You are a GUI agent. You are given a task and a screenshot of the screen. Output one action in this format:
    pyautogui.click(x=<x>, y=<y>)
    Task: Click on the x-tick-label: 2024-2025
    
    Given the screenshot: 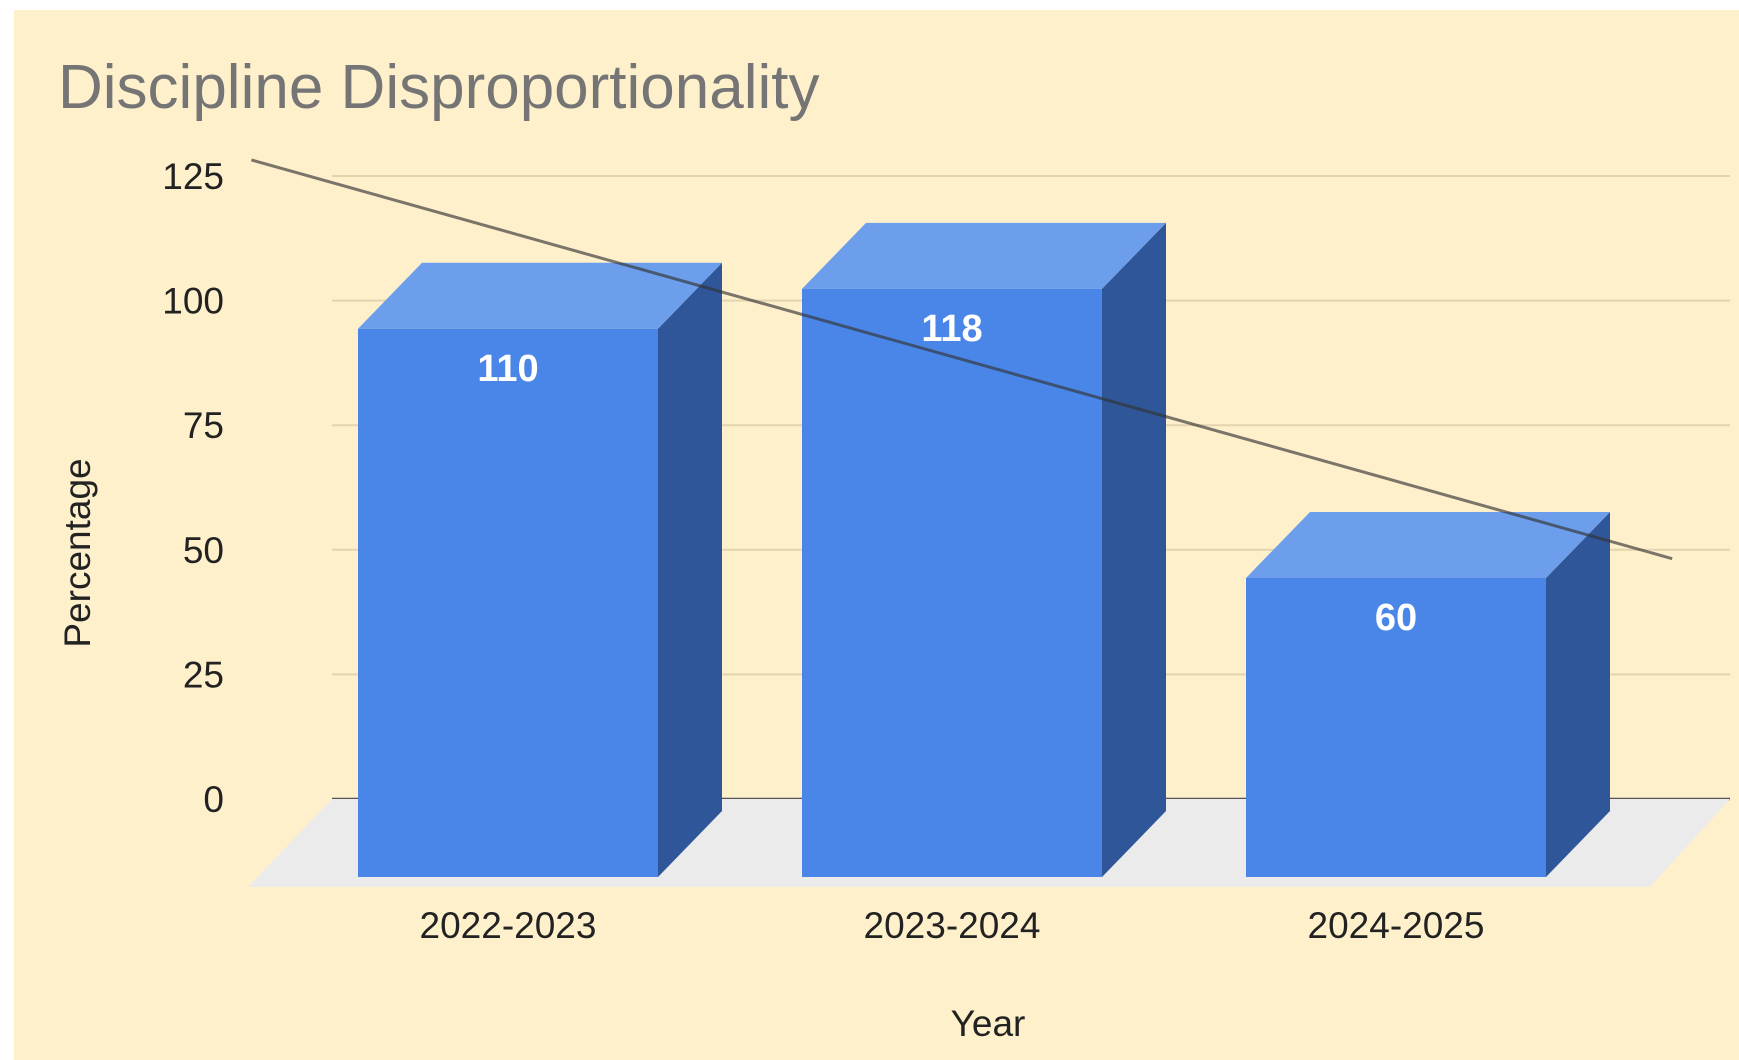 What is the action you would take?
    pyautogui.click(x=1396, y=925)
    